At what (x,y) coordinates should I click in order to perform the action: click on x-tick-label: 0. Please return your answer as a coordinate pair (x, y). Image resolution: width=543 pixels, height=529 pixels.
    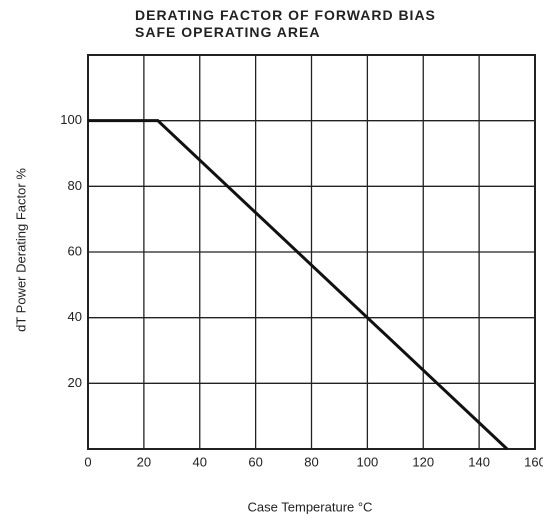
    Looking at the image, I should click on (87, 461).